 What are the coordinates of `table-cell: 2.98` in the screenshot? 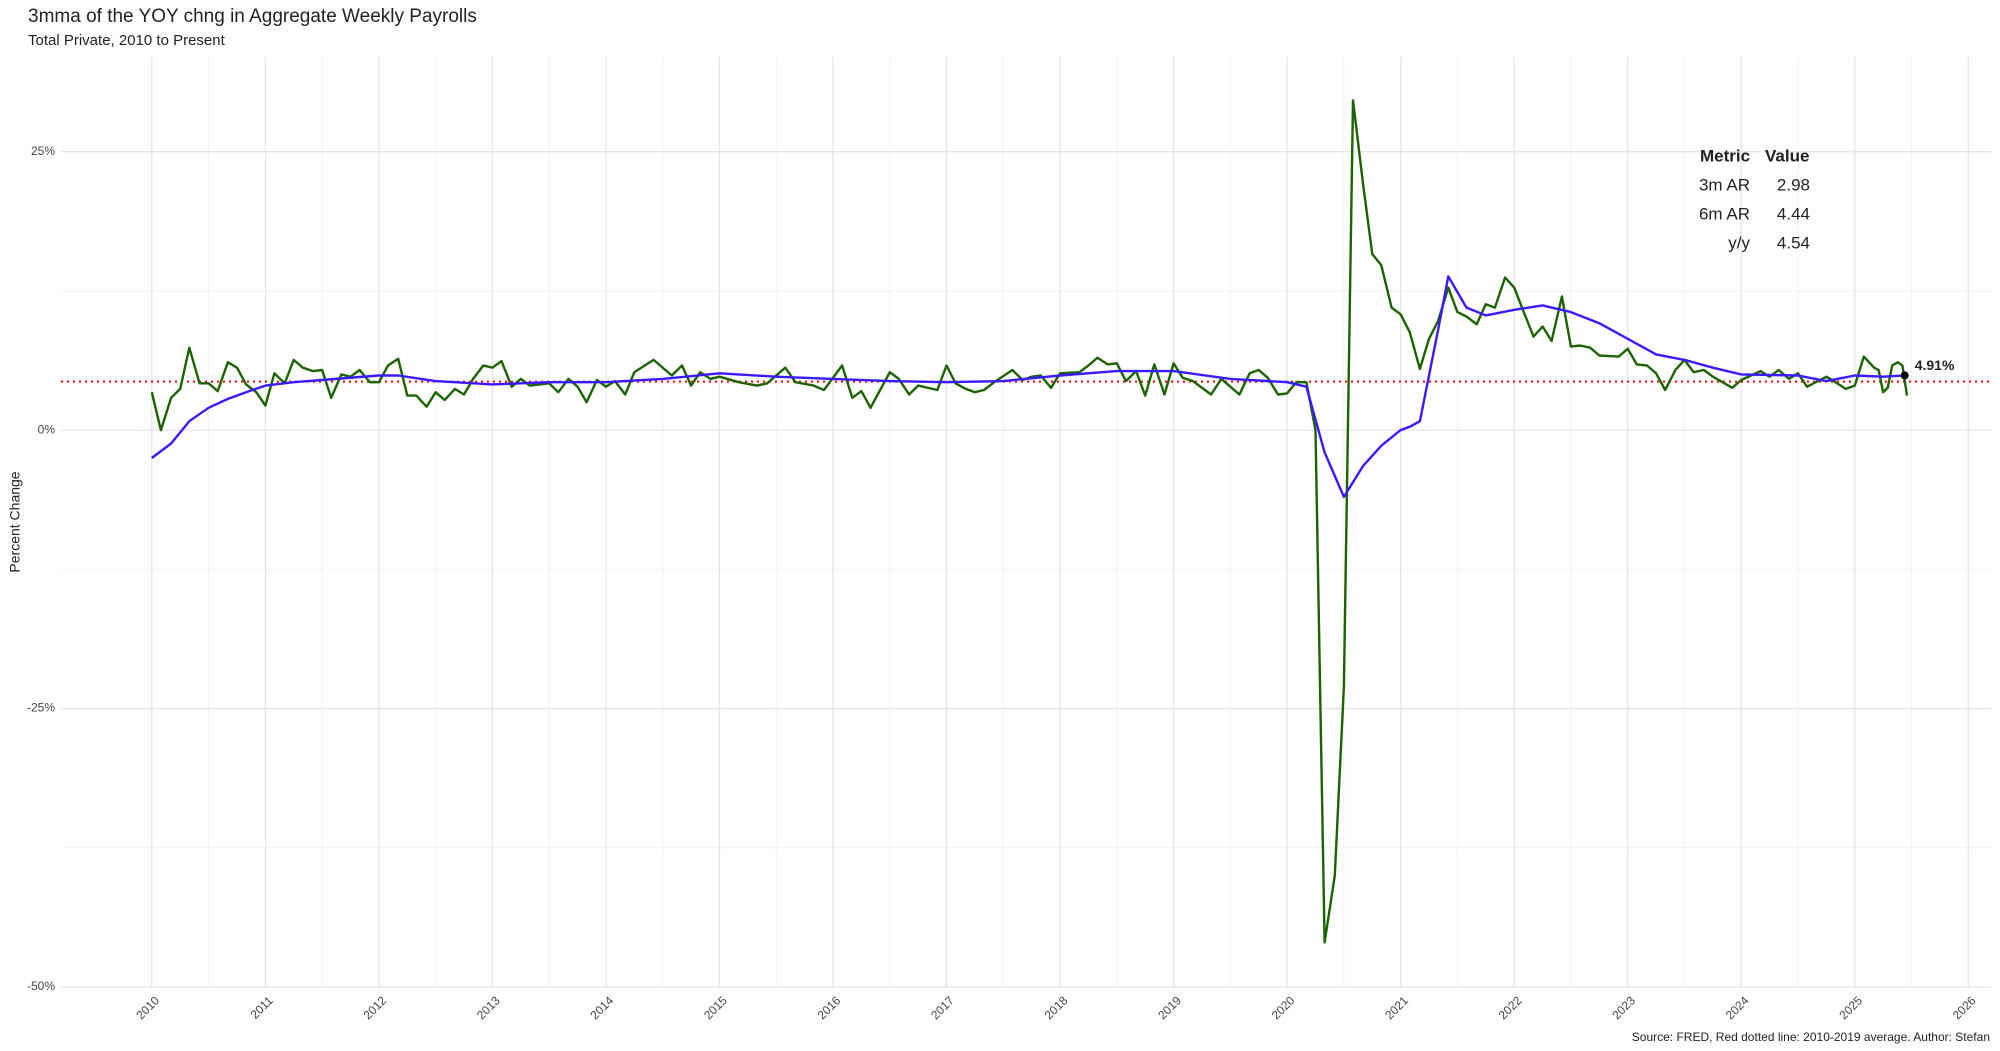 It's located at (1793, 184).